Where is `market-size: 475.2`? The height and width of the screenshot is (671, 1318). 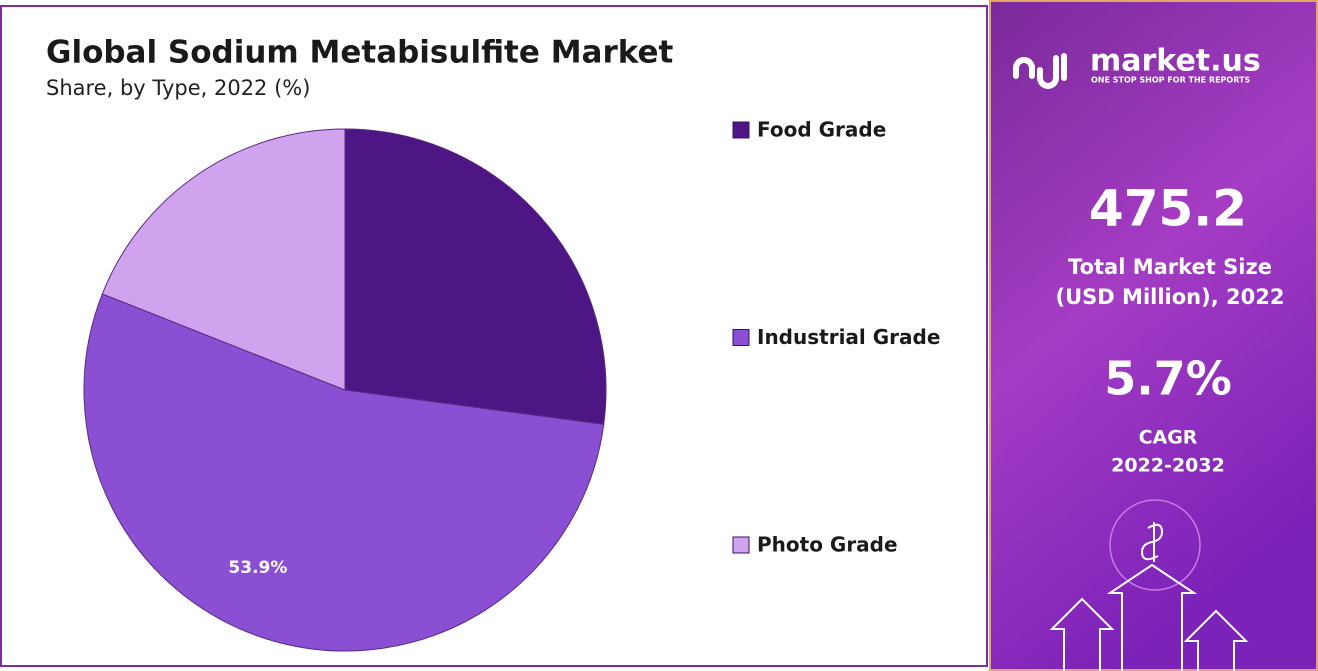
market-size: 475.2 is located at coordinates (1168, 209).